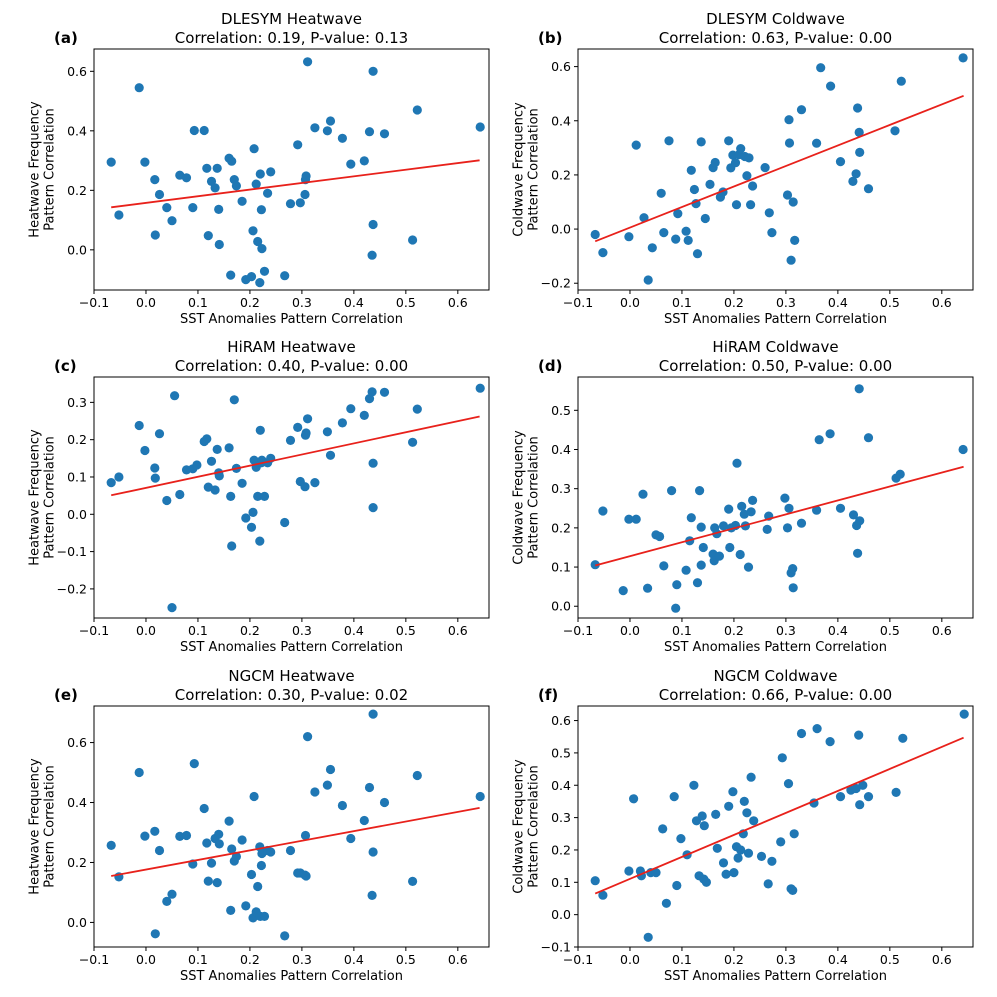  I want to click on x-tick-label: 0.0, so click(146, 302).